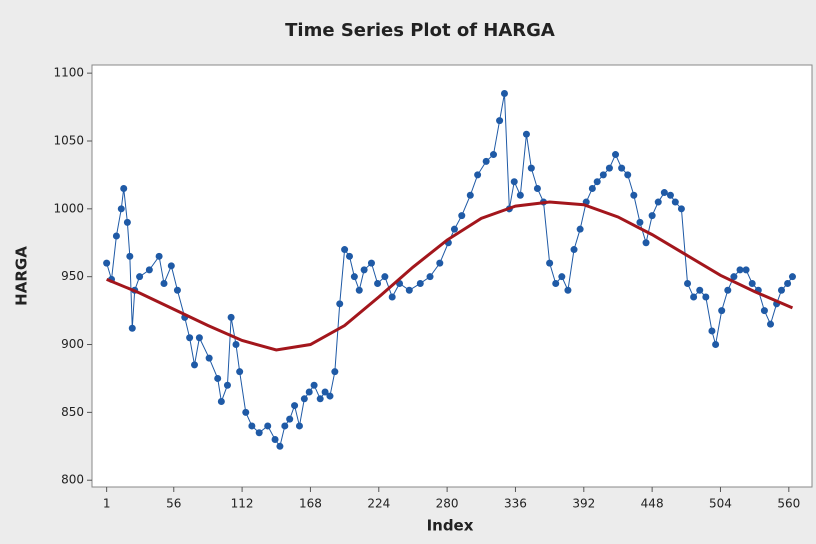 The height and width of the screenshot is (544, 816). Describe the element at coordinates (22, 276) in the screenshot. I see `y-axis-label: HARGA` at that location.